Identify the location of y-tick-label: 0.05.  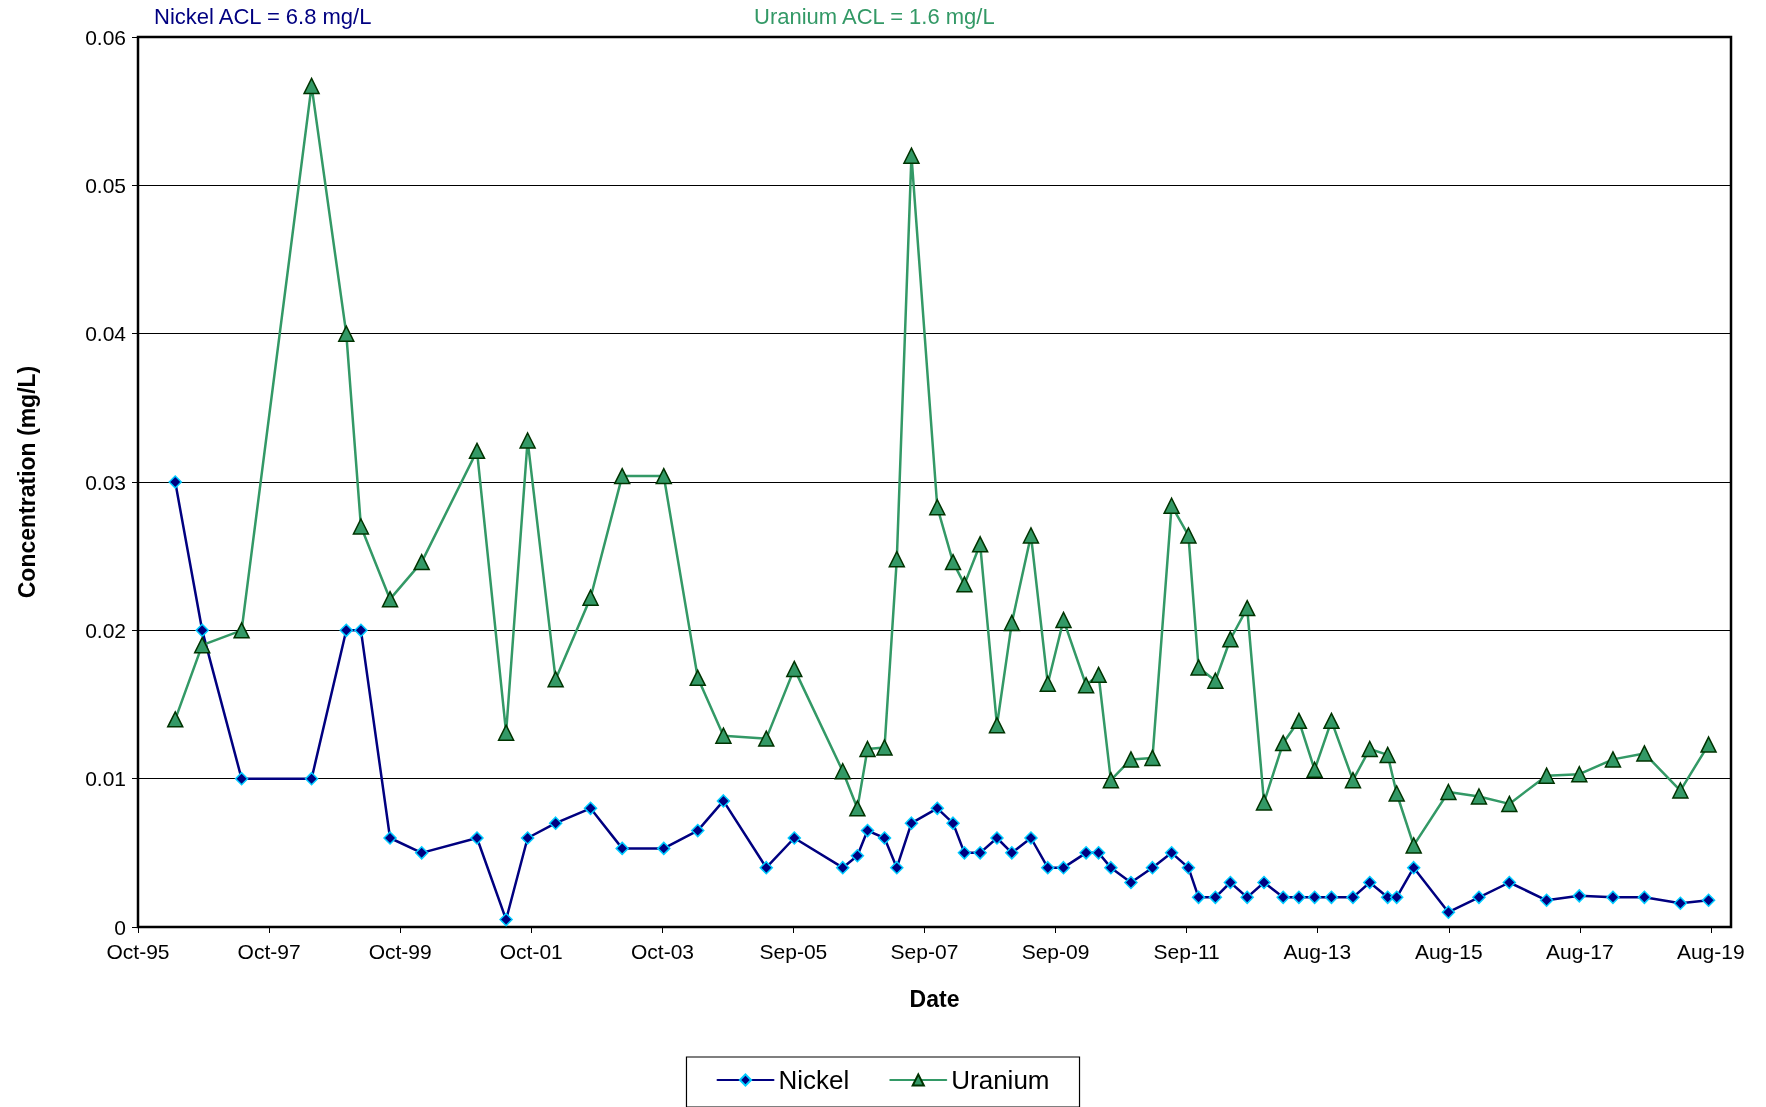
(105, 185).